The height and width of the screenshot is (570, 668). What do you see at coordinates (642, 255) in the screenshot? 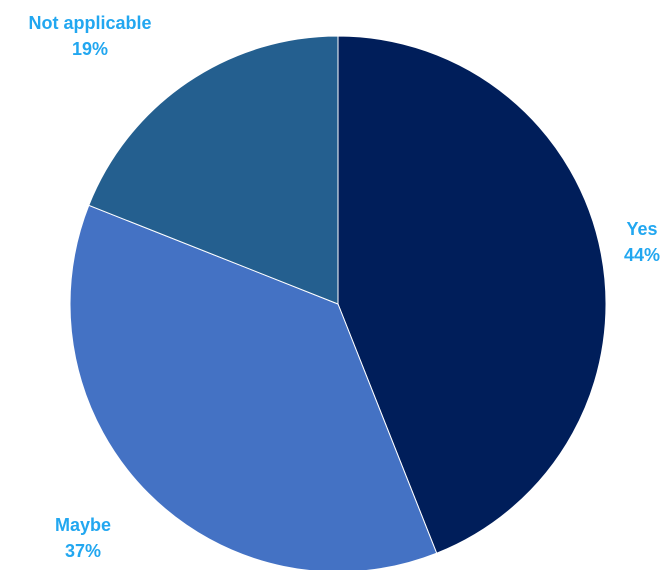
I see `slice-label-yes-value: 44%` at bounding box center [642, 255].